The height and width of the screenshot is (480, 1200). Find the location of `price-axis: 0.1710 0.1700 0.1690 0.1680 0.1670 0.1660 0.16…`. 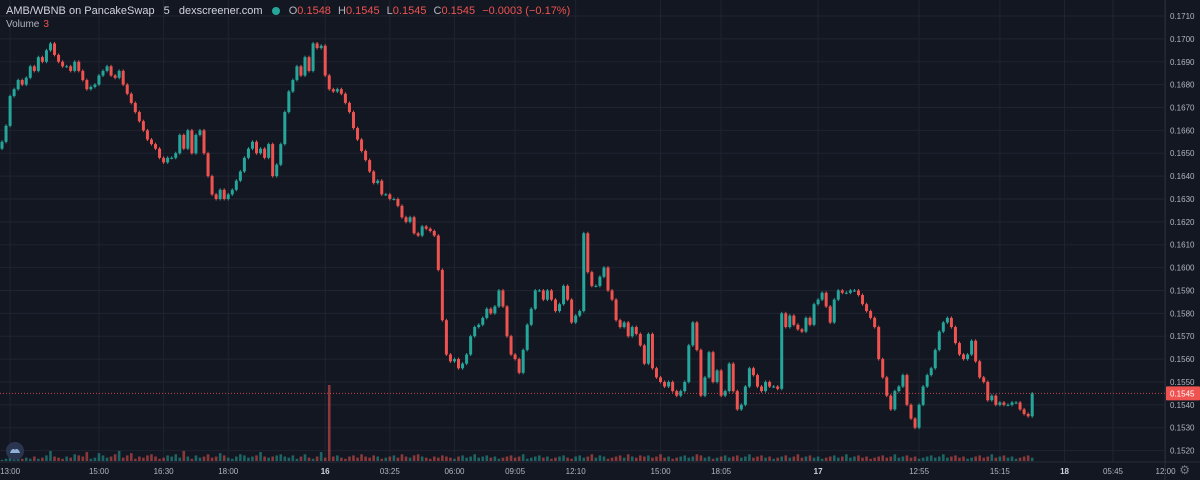

price-axis: 0.1710 0.1700 0.1690 0.1680 0.1670 0.1660 0.16… is located at coordinates (1182, 234).